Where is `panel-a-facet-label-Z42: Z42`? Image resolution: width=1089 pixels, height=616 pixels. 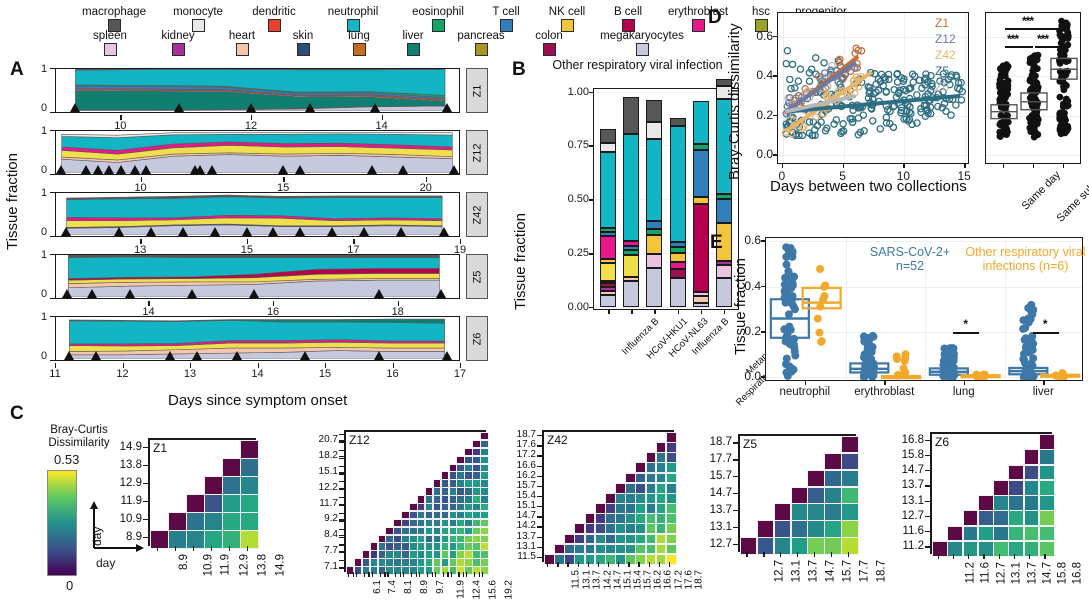 panel-a-facet-label-Z42: Z42 is located at coordinates (477, 214).